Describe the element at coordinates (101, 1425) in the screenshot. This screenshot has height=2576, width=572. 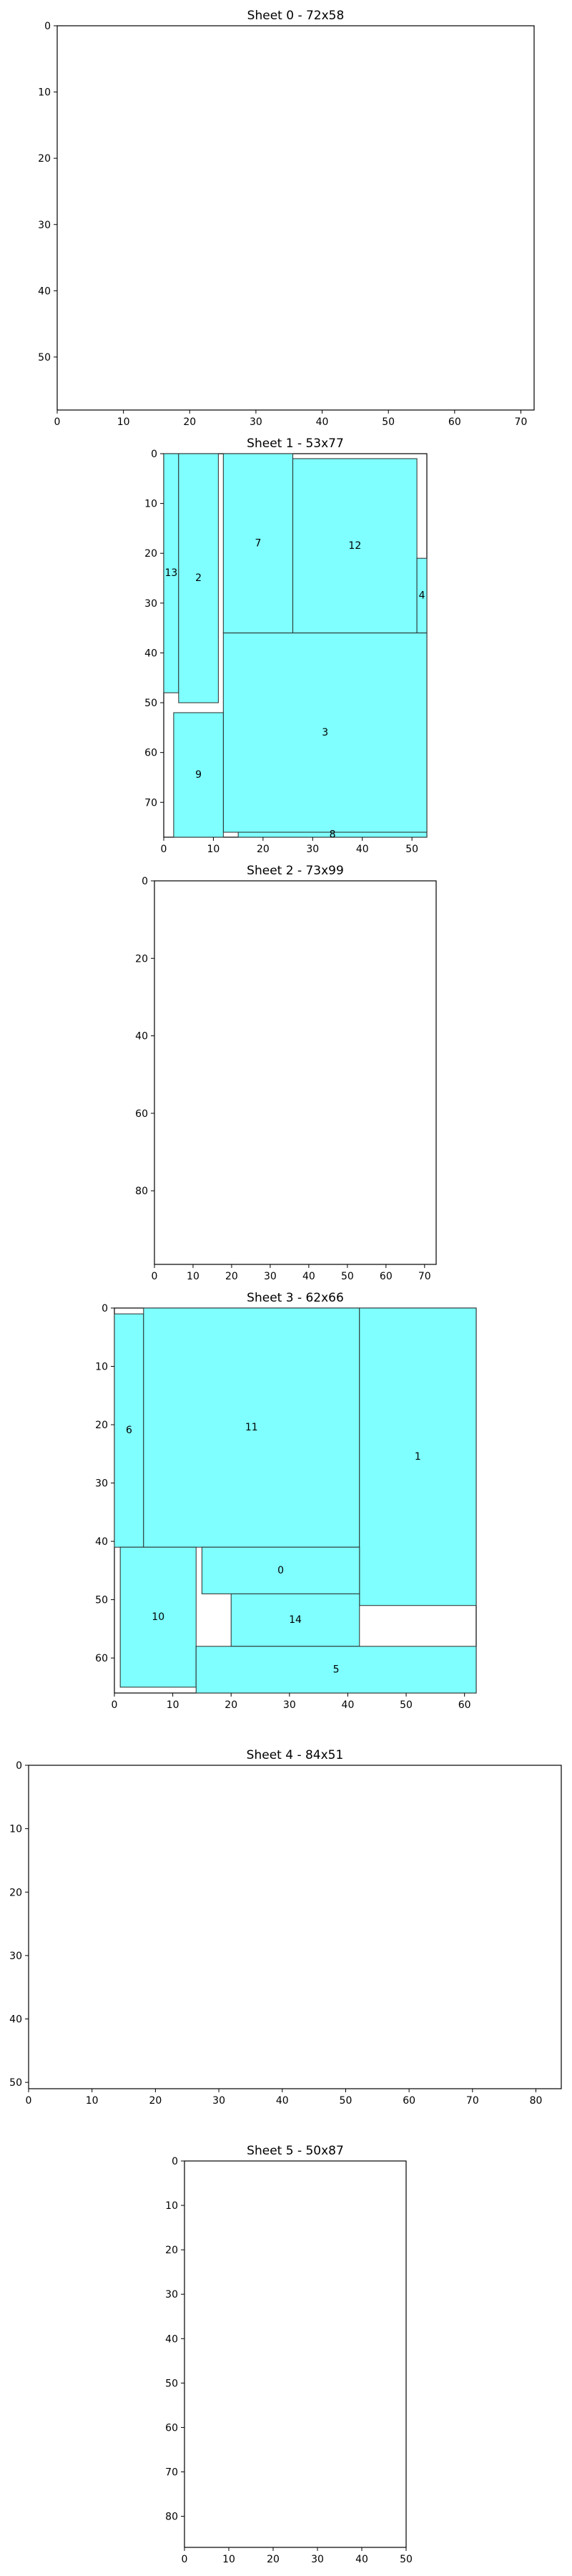
I see `sheet-3-ytick-label: 20` at that location.